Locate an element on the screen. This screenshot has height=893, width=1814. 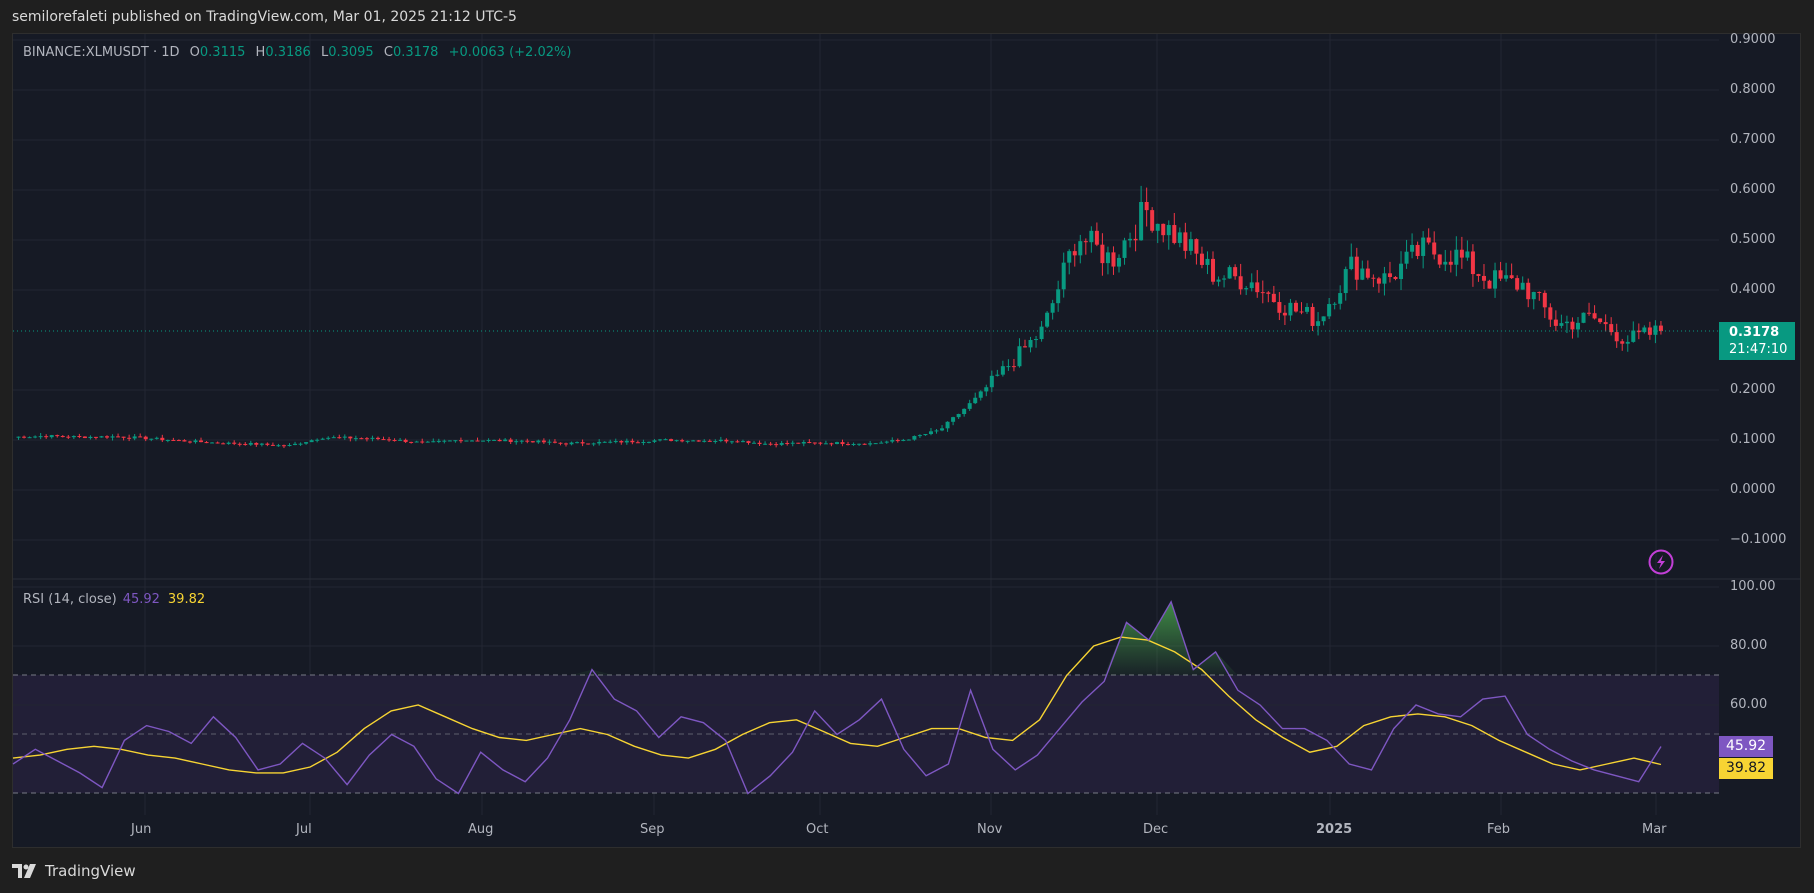
tradingview-footer: TradingView is located at coordinates (74, 871).